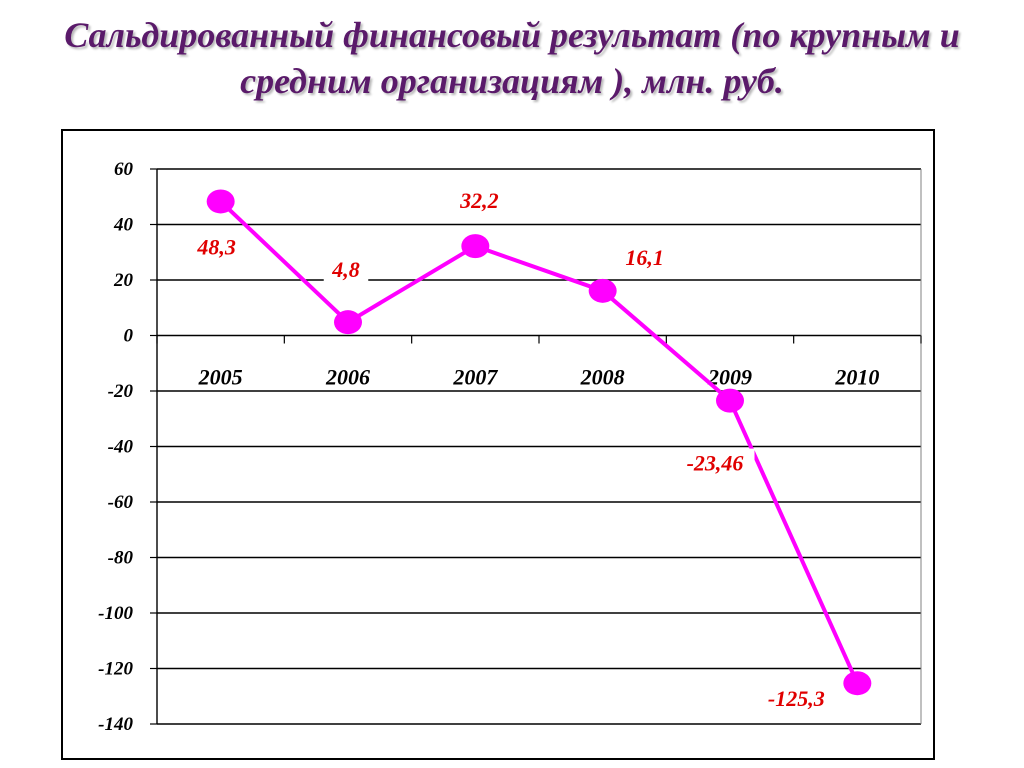 The width and height of the screenshot is (1024, 768). What do you see at coordinates (475, 377) in the screenshot?
I see `x-tick-label: 2007` at bounding box center [475, 377].